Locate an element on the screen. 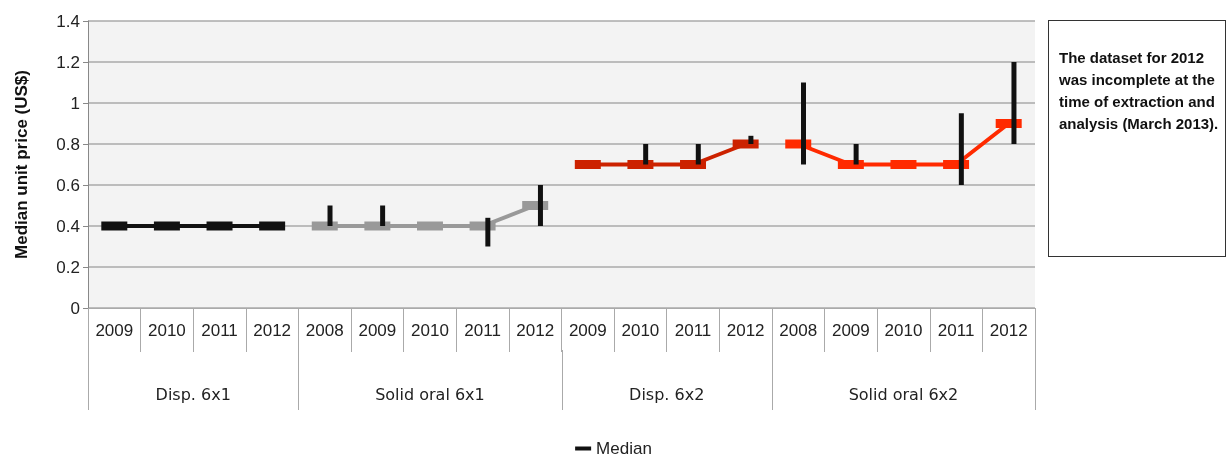 The width and height of the screenshot is (1227, 462). y-tick-label: 0.4 is located at coordinates (68, 226).